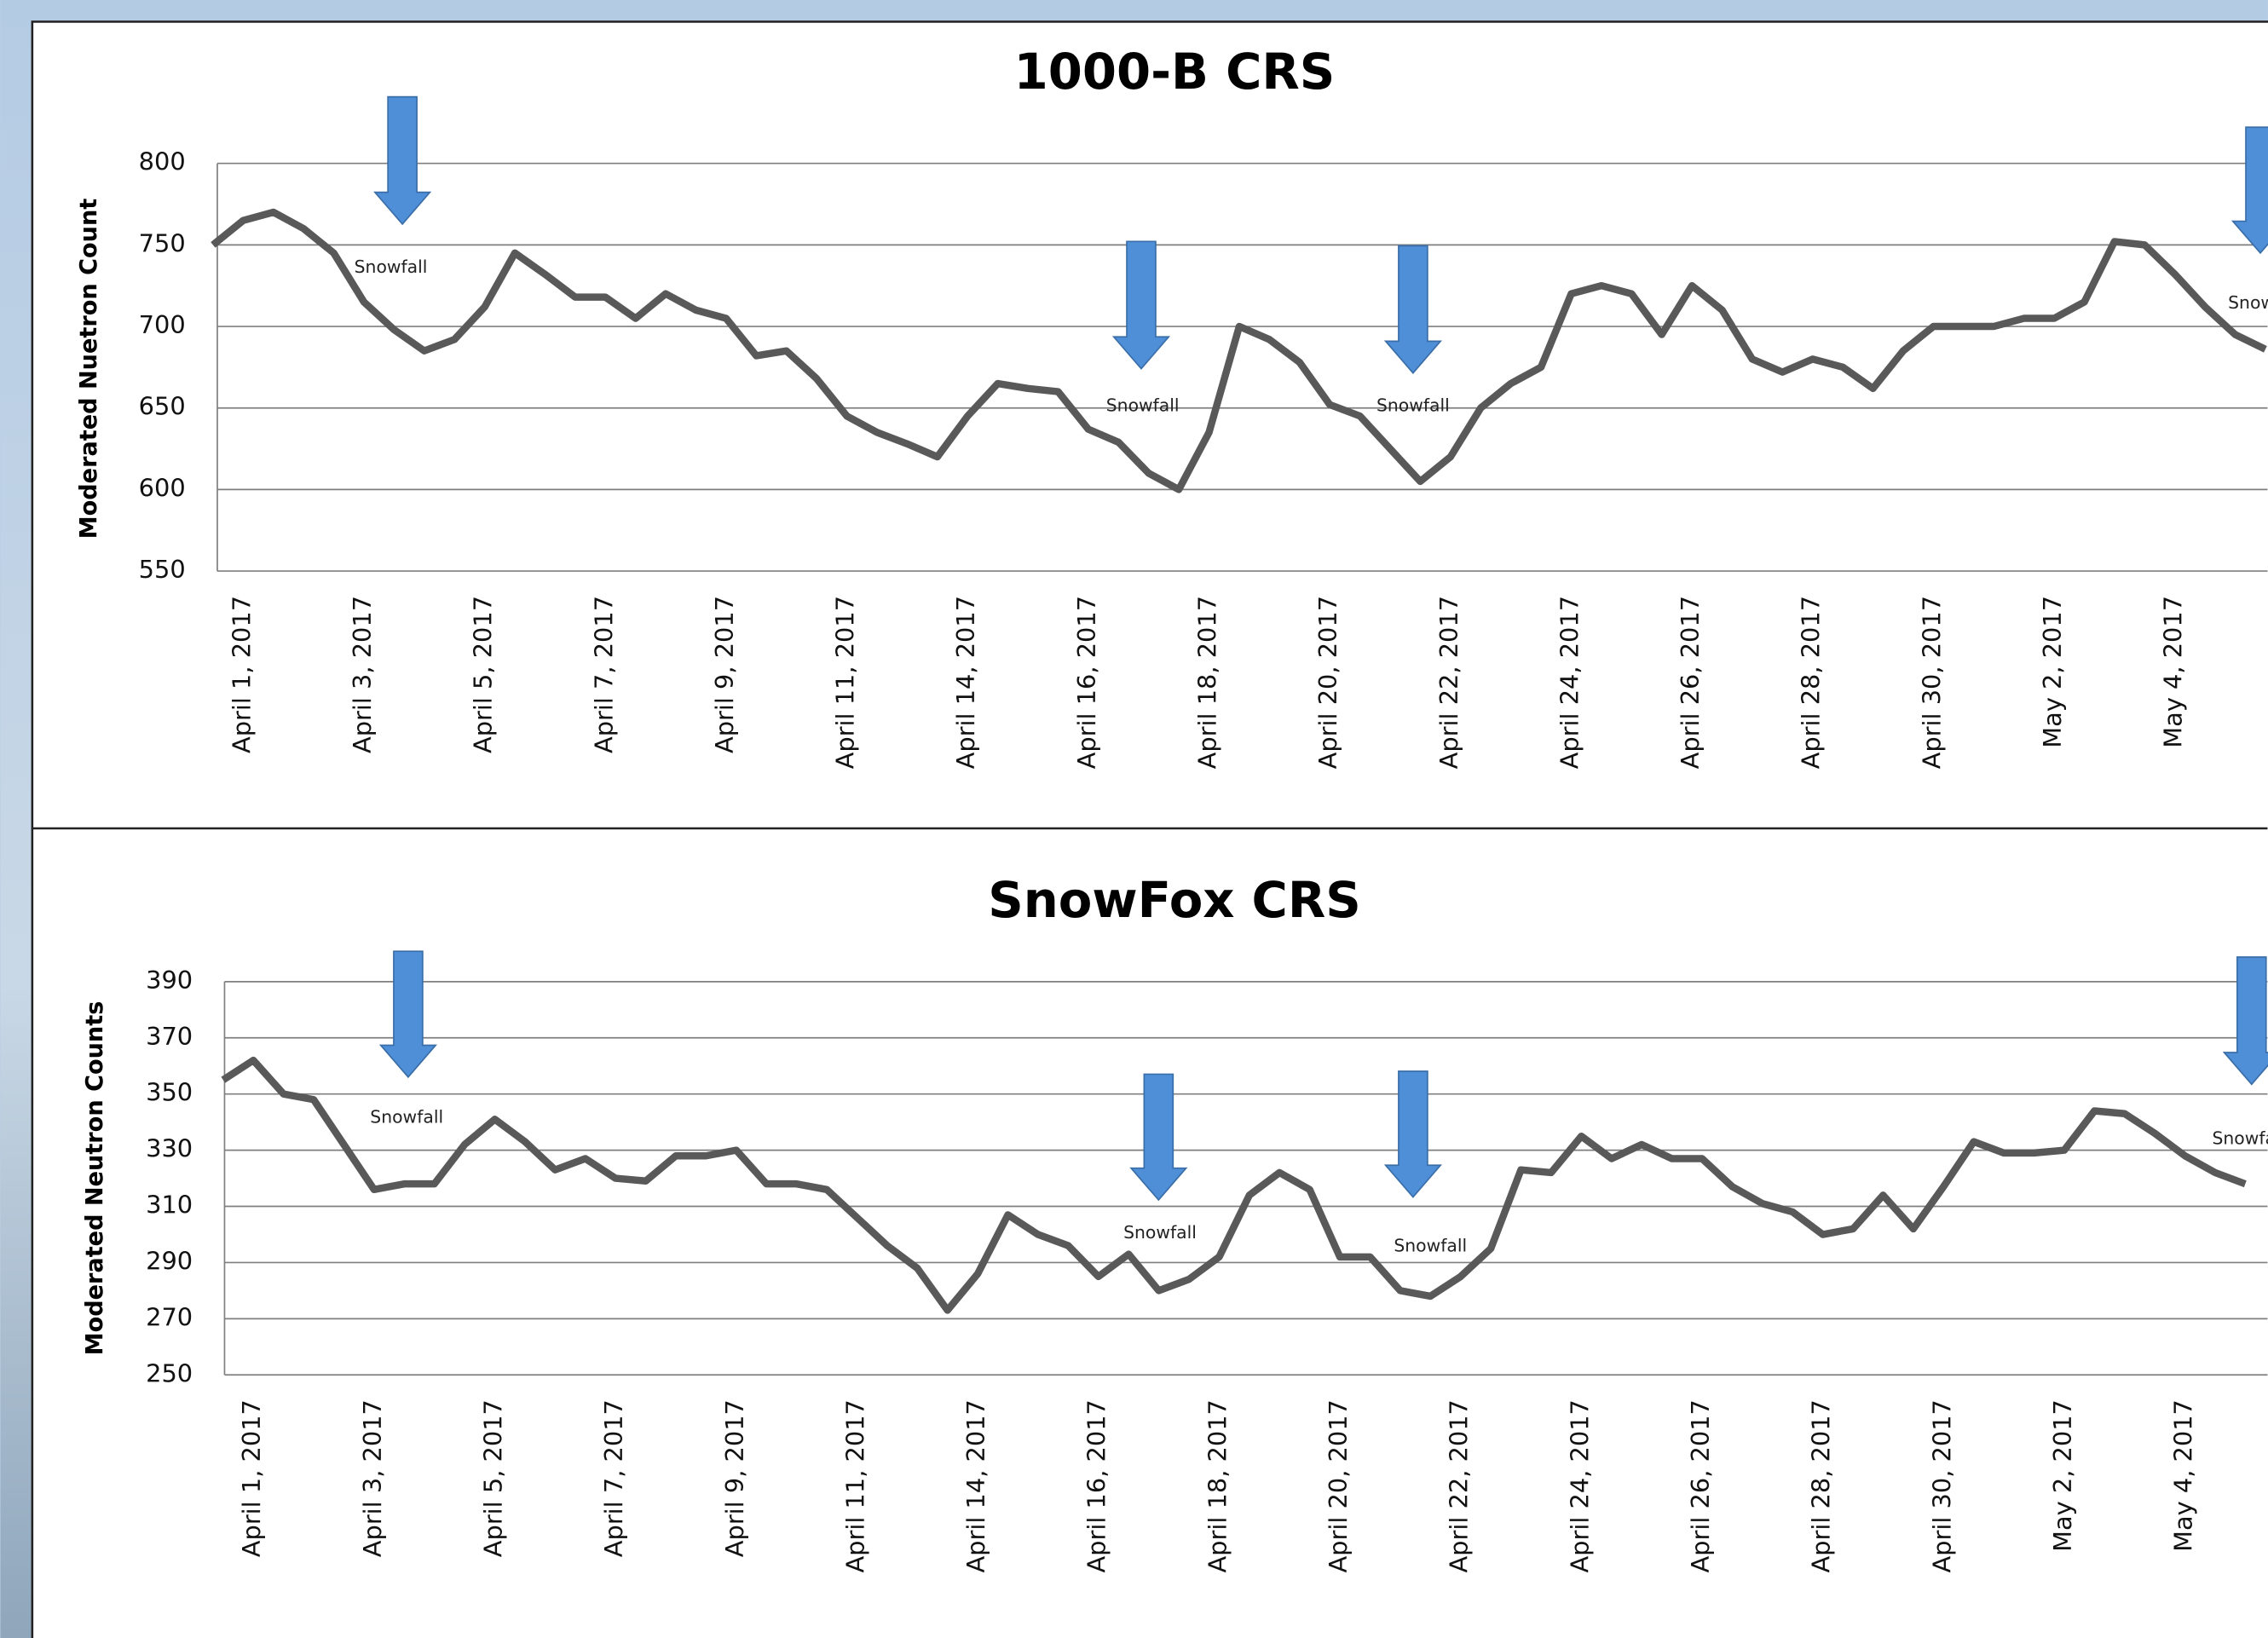  I want to click on y-tick-label: 700, so click(162, 324).